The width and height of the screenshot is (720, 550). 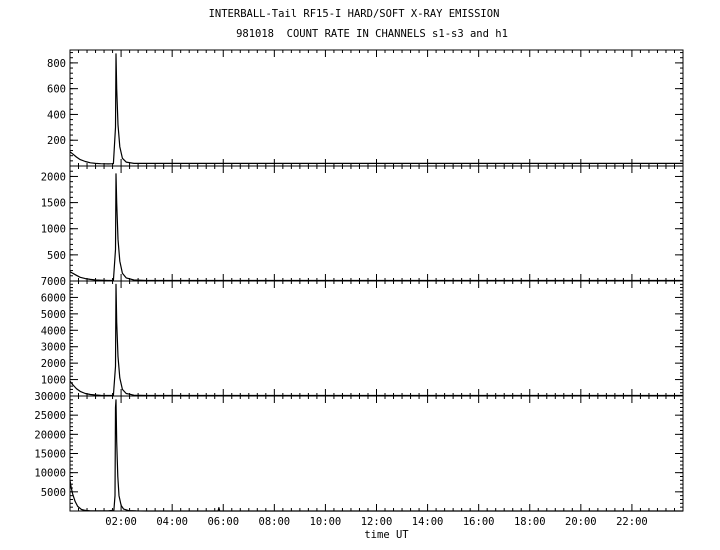 What do you see at coordinates (56, 90) in the screenshot?
I see `y-tick-label-s1: 600` at bounding box center [56, 90].